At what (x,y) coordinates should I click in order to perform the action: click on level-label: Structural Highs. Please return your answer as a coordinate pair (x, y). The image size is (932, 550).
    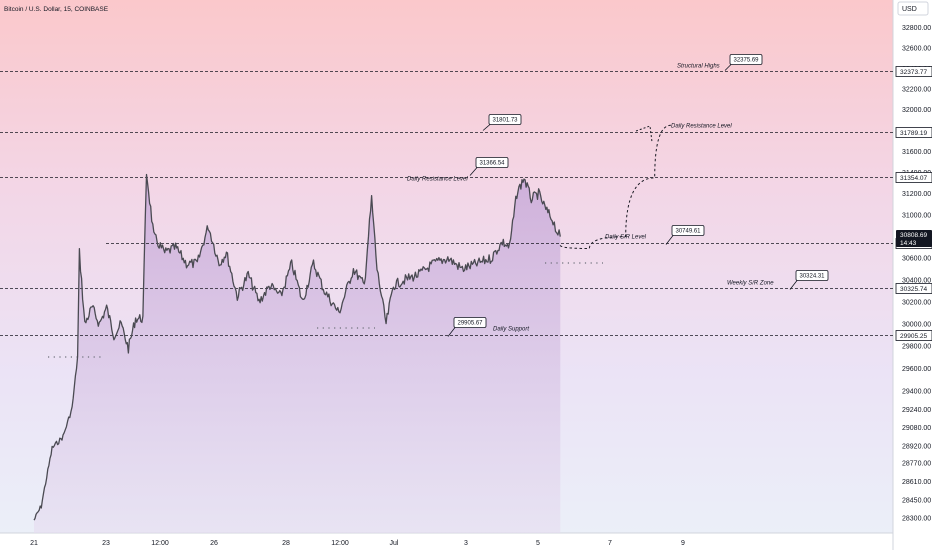
    Looking at the image, I should click on (698, 67).